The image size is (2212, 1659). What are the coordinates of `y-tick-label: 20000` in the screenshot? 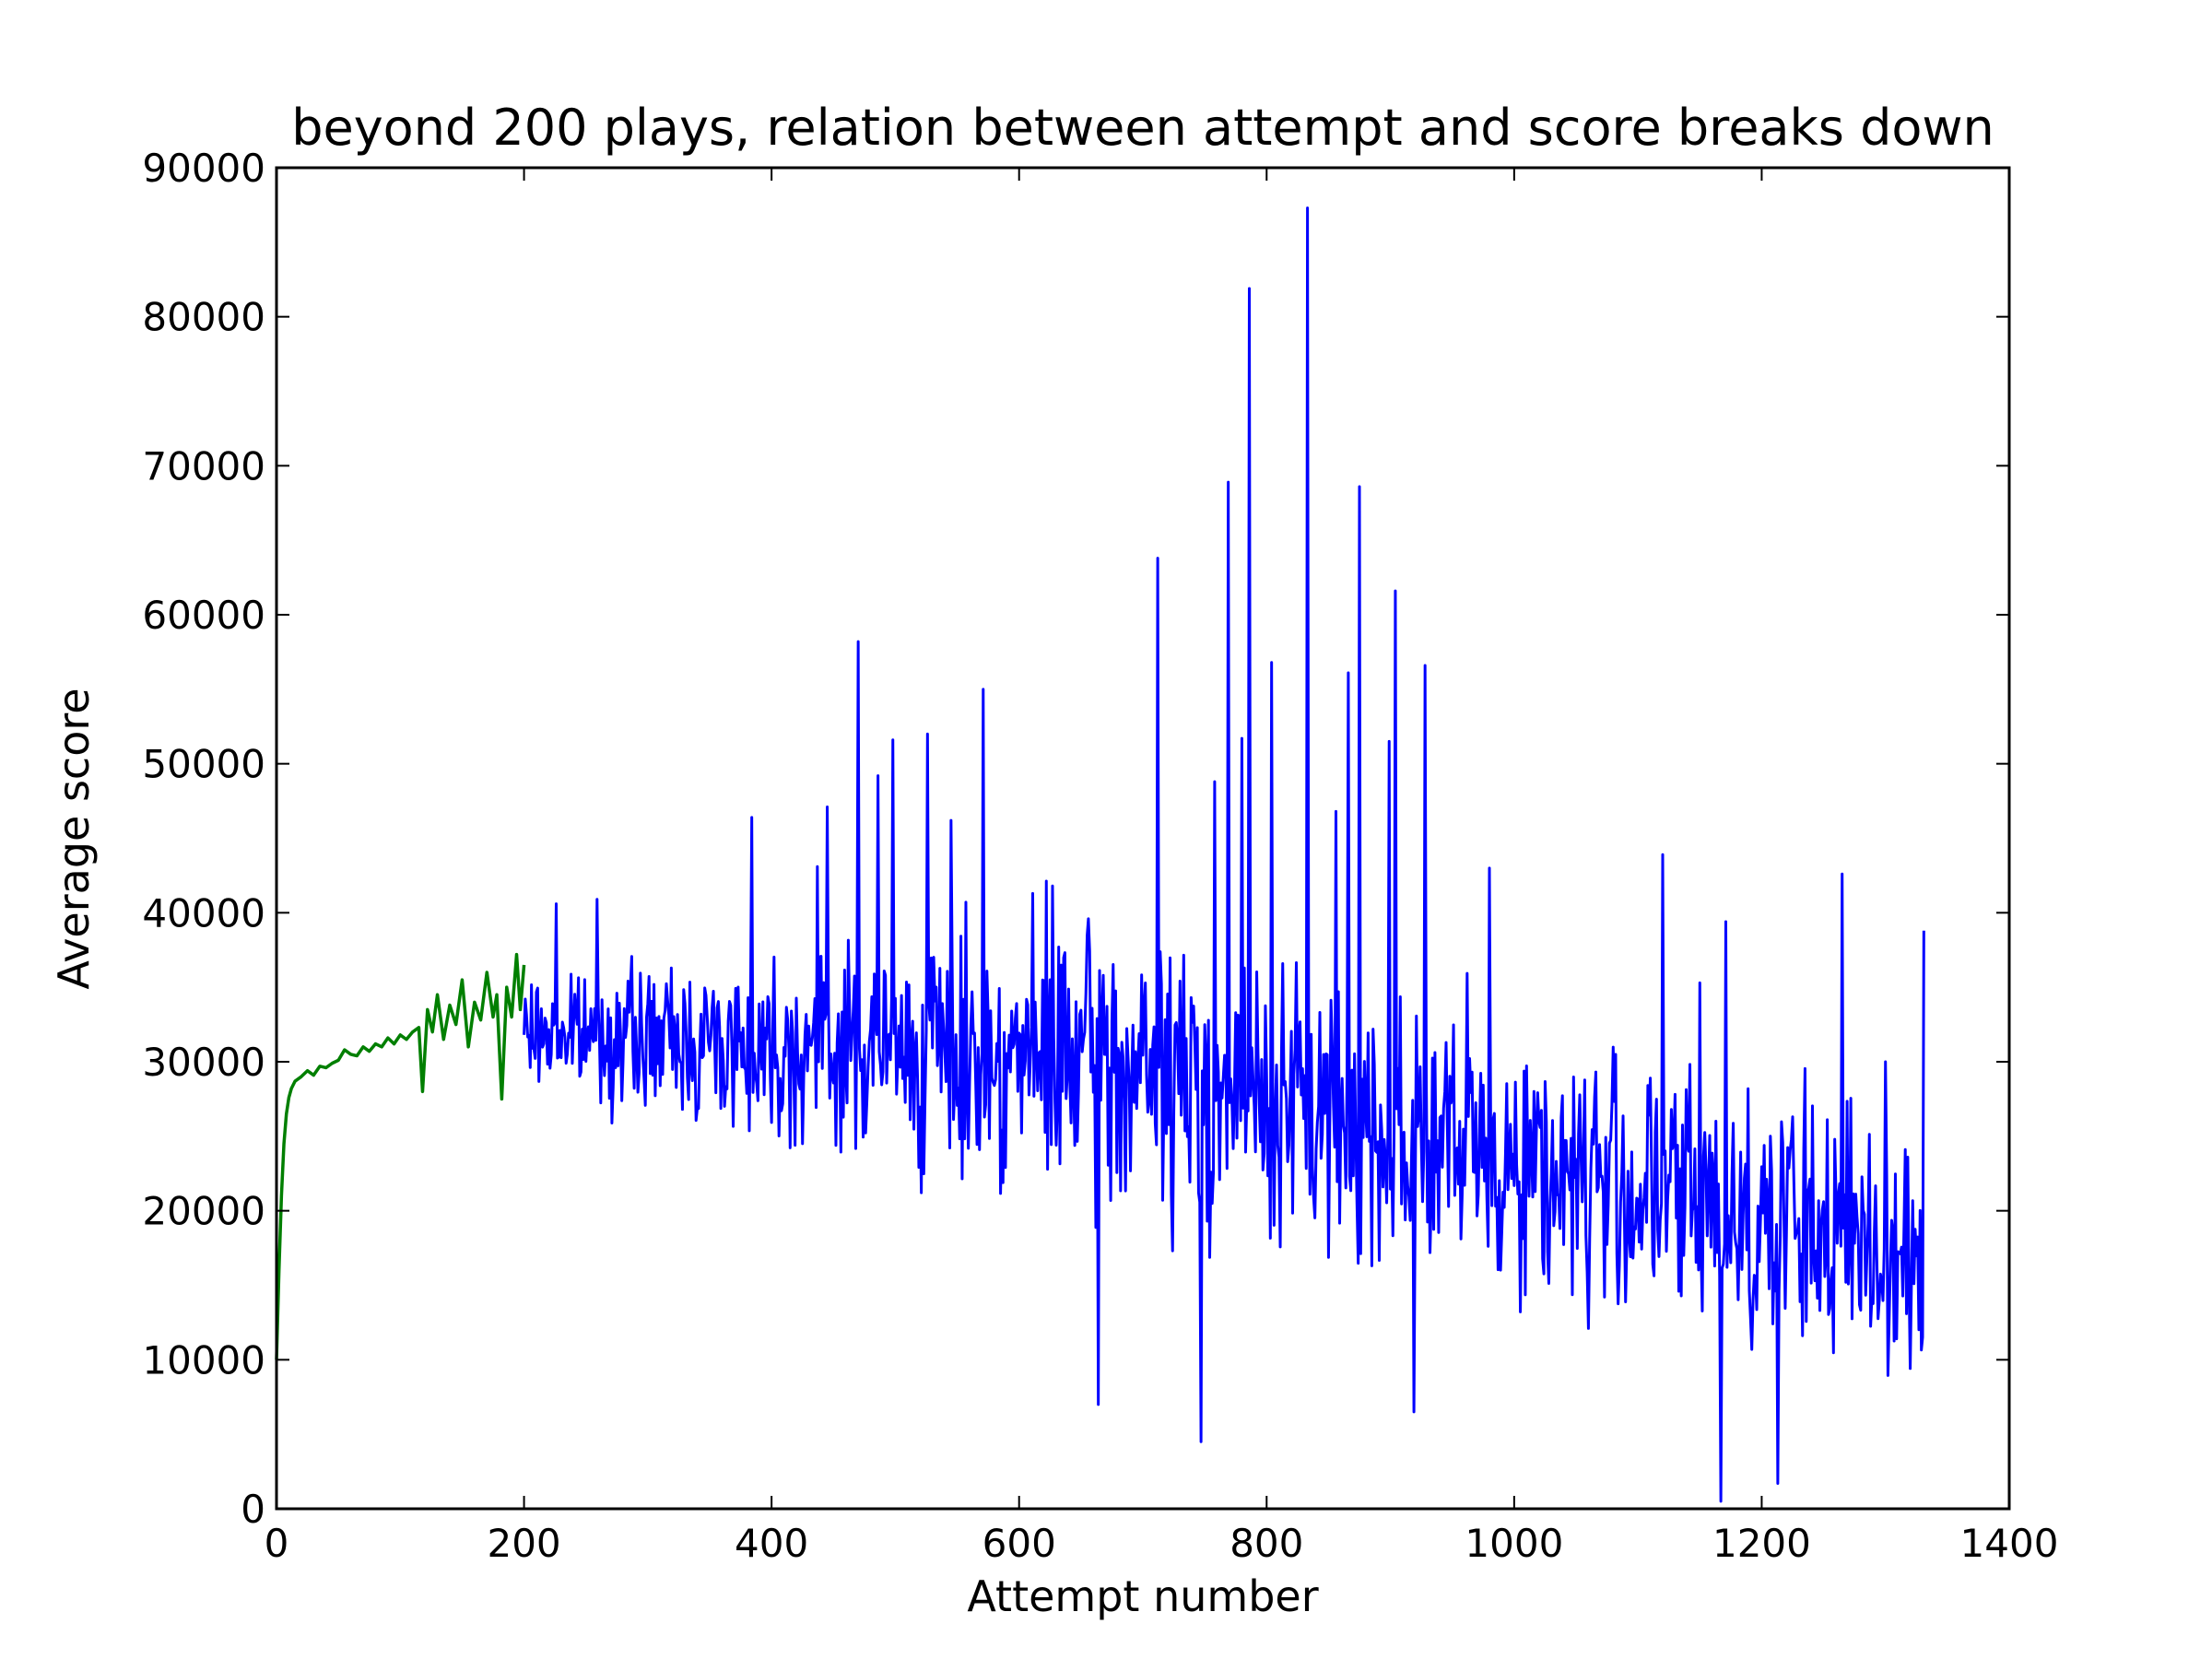 It's located at (203, 1211).